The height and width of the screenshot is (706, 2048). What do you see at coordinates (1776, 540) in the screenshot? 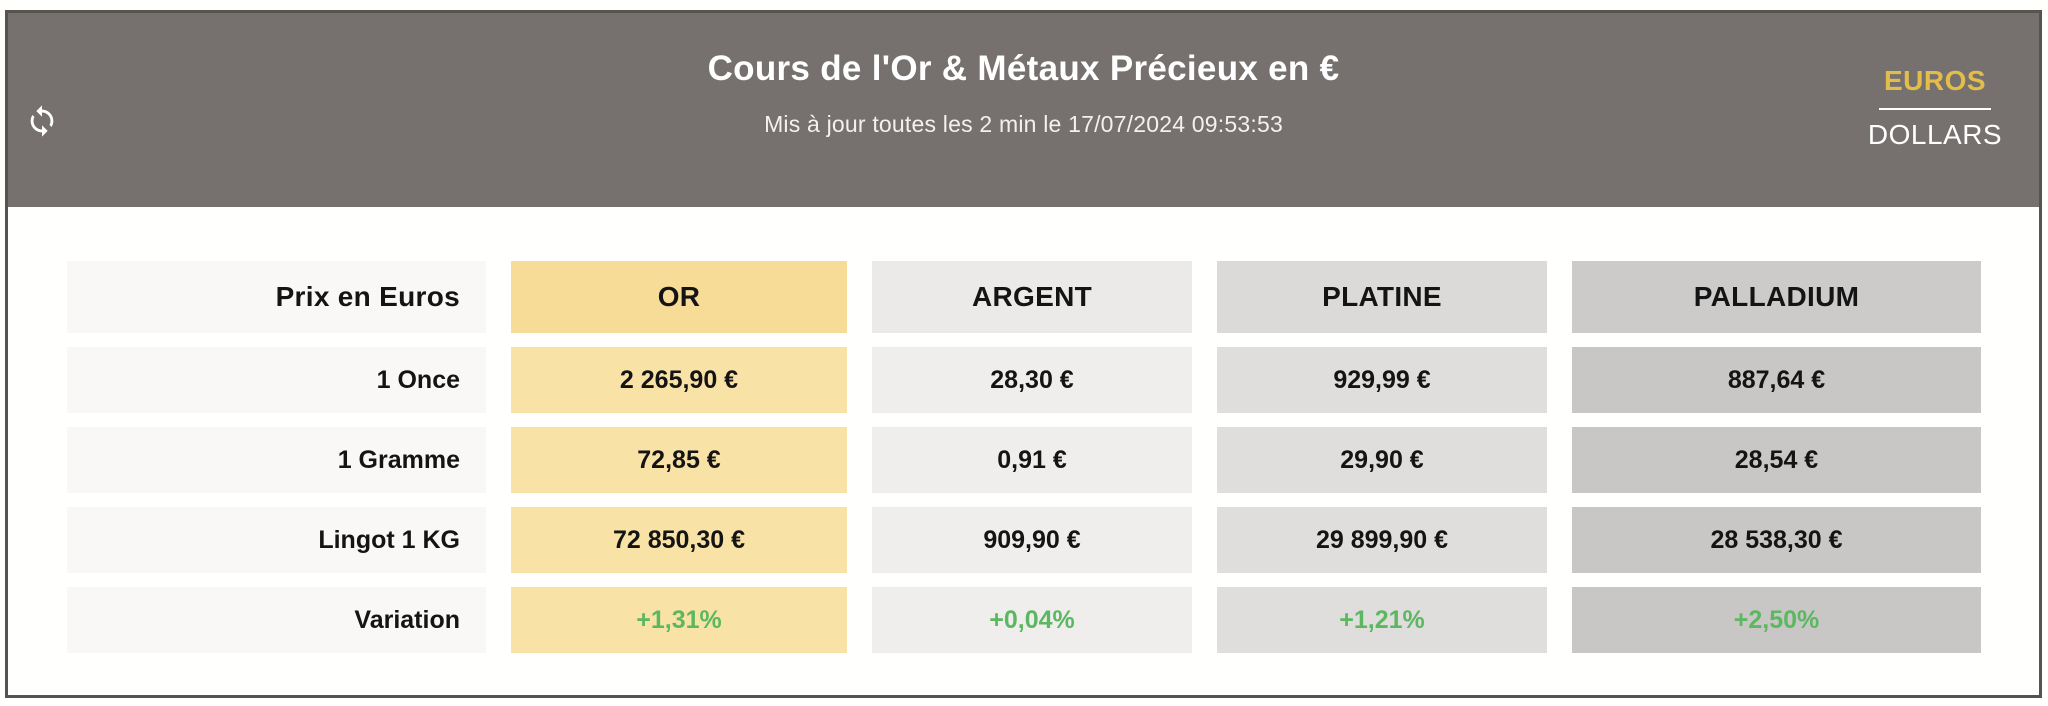
I see `price-palladium-lingot-1-kg: 28 538,30 €` at bounding box center [1776, 540].